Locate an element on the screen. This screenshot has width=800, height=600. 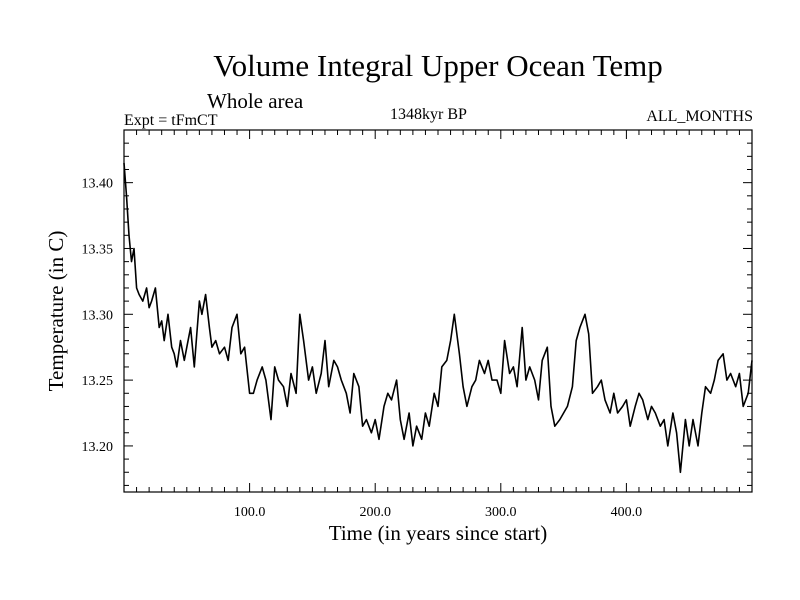
era-label: 1348kyr BP is located at coordinates (428, 114).